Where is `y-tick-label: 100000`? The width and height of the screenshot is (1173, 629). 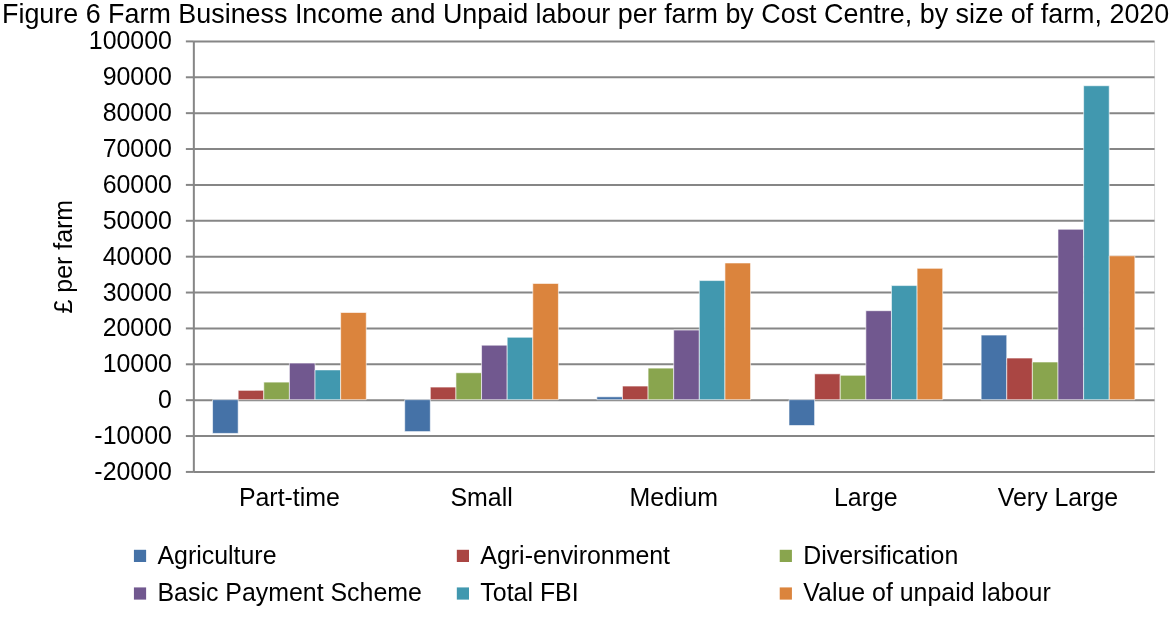
y-tick-label: 100000 is located at coordinates (130, 40).